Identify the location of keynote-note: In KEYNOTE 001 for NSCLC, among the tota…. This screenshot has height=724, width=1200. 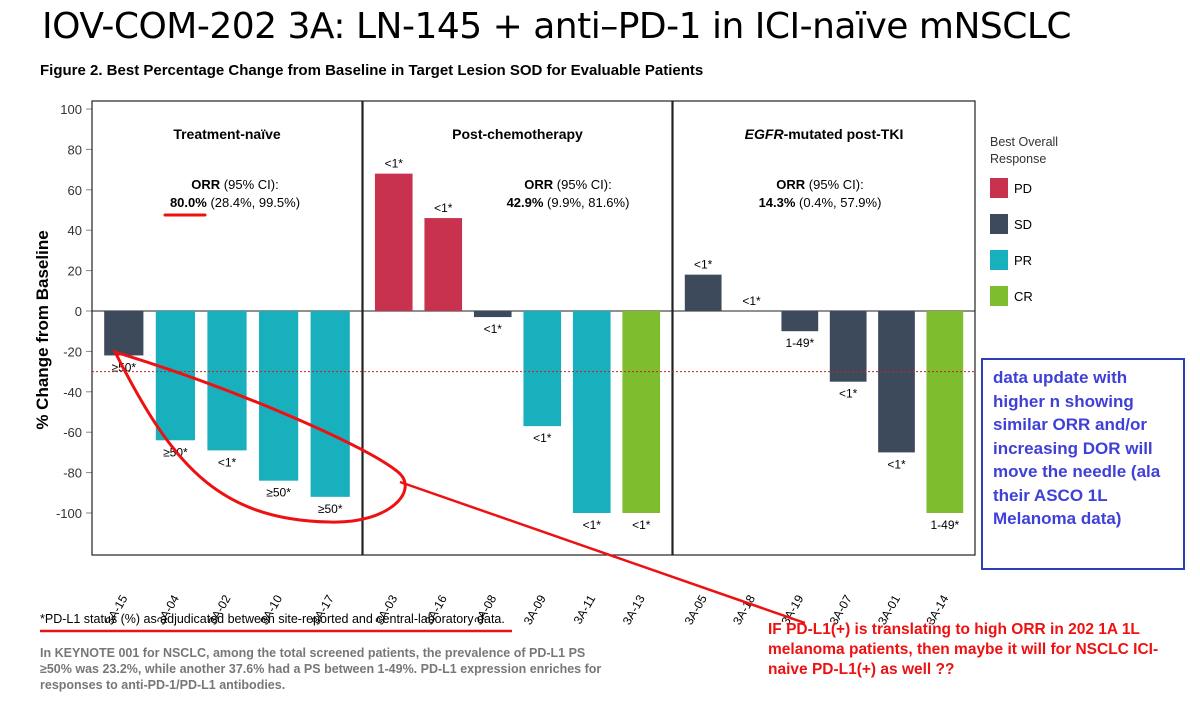
(321, 669).